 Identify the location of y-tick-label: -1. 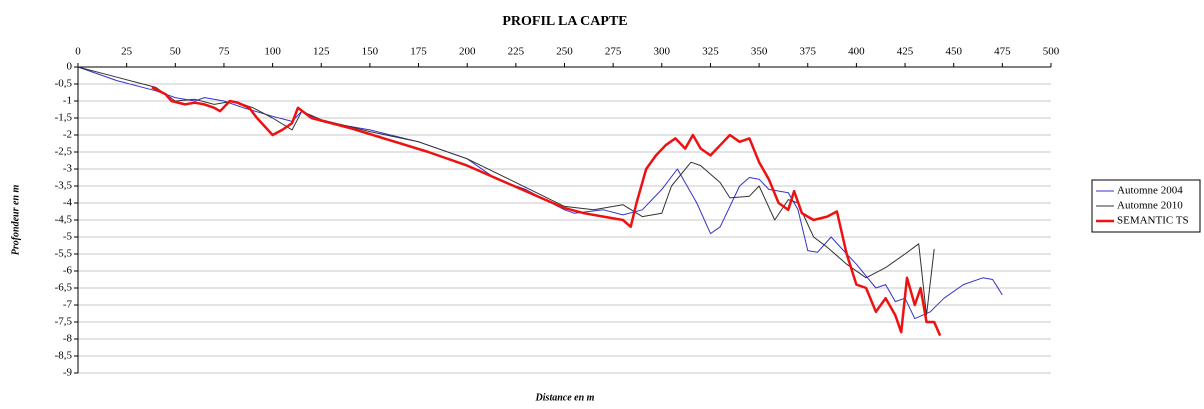
(67, 101).